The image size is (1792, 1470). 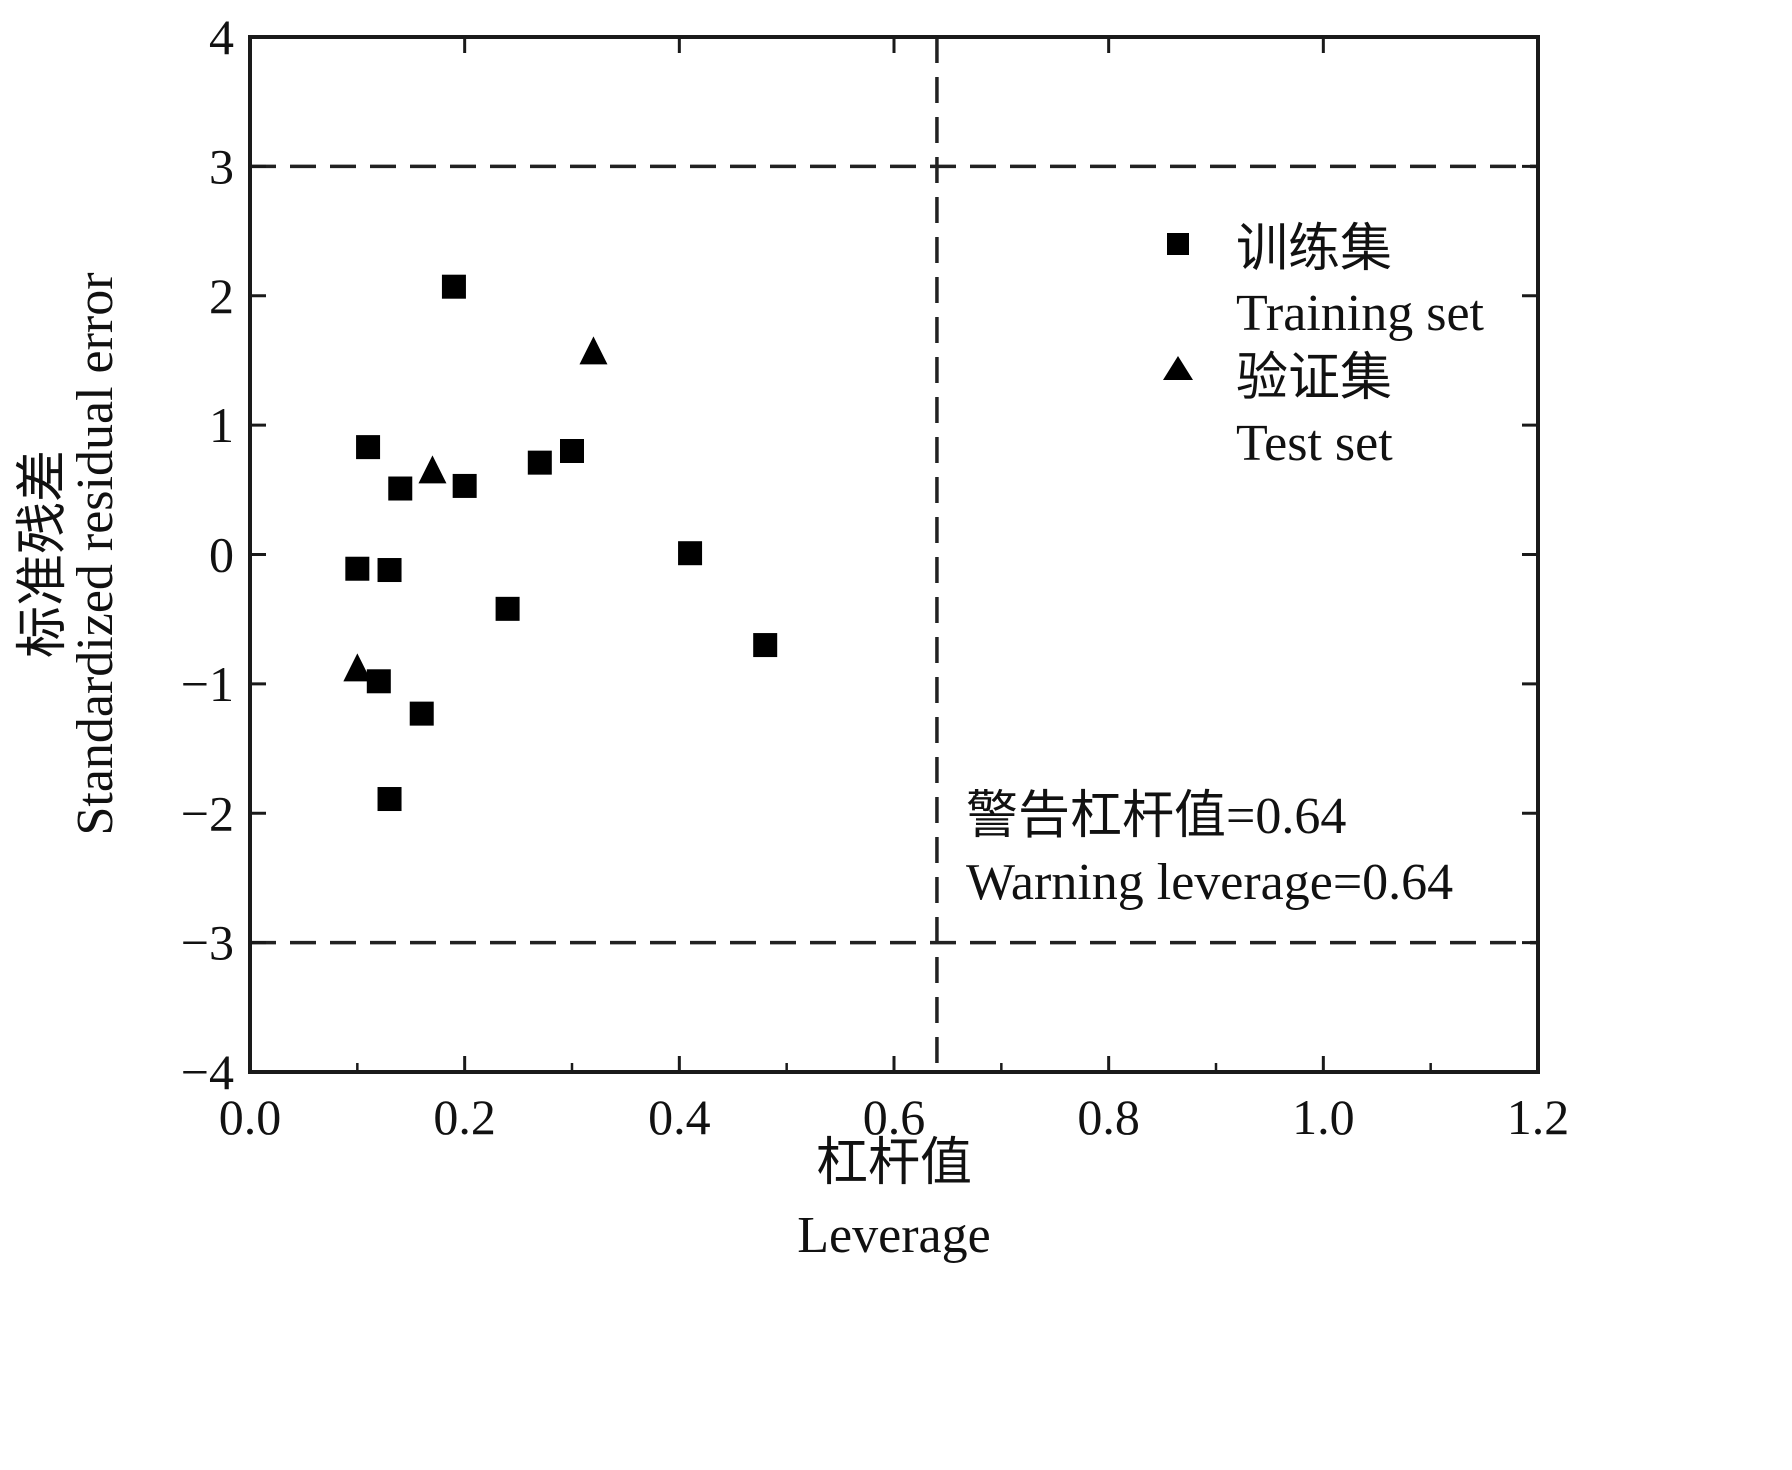 What do you see at coordinates (221, 296) in the screenshot?
I see `y-tick-label: 2` at bounding box center [221, 296].